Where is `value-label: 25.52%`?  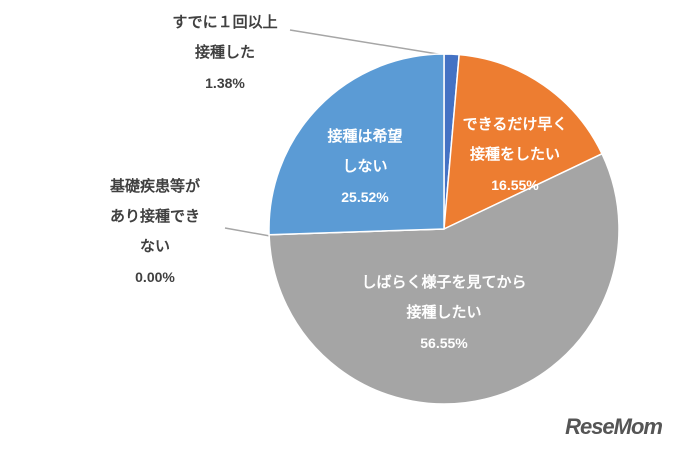 value-label: 25.52% is located at coordinates (365, 197).